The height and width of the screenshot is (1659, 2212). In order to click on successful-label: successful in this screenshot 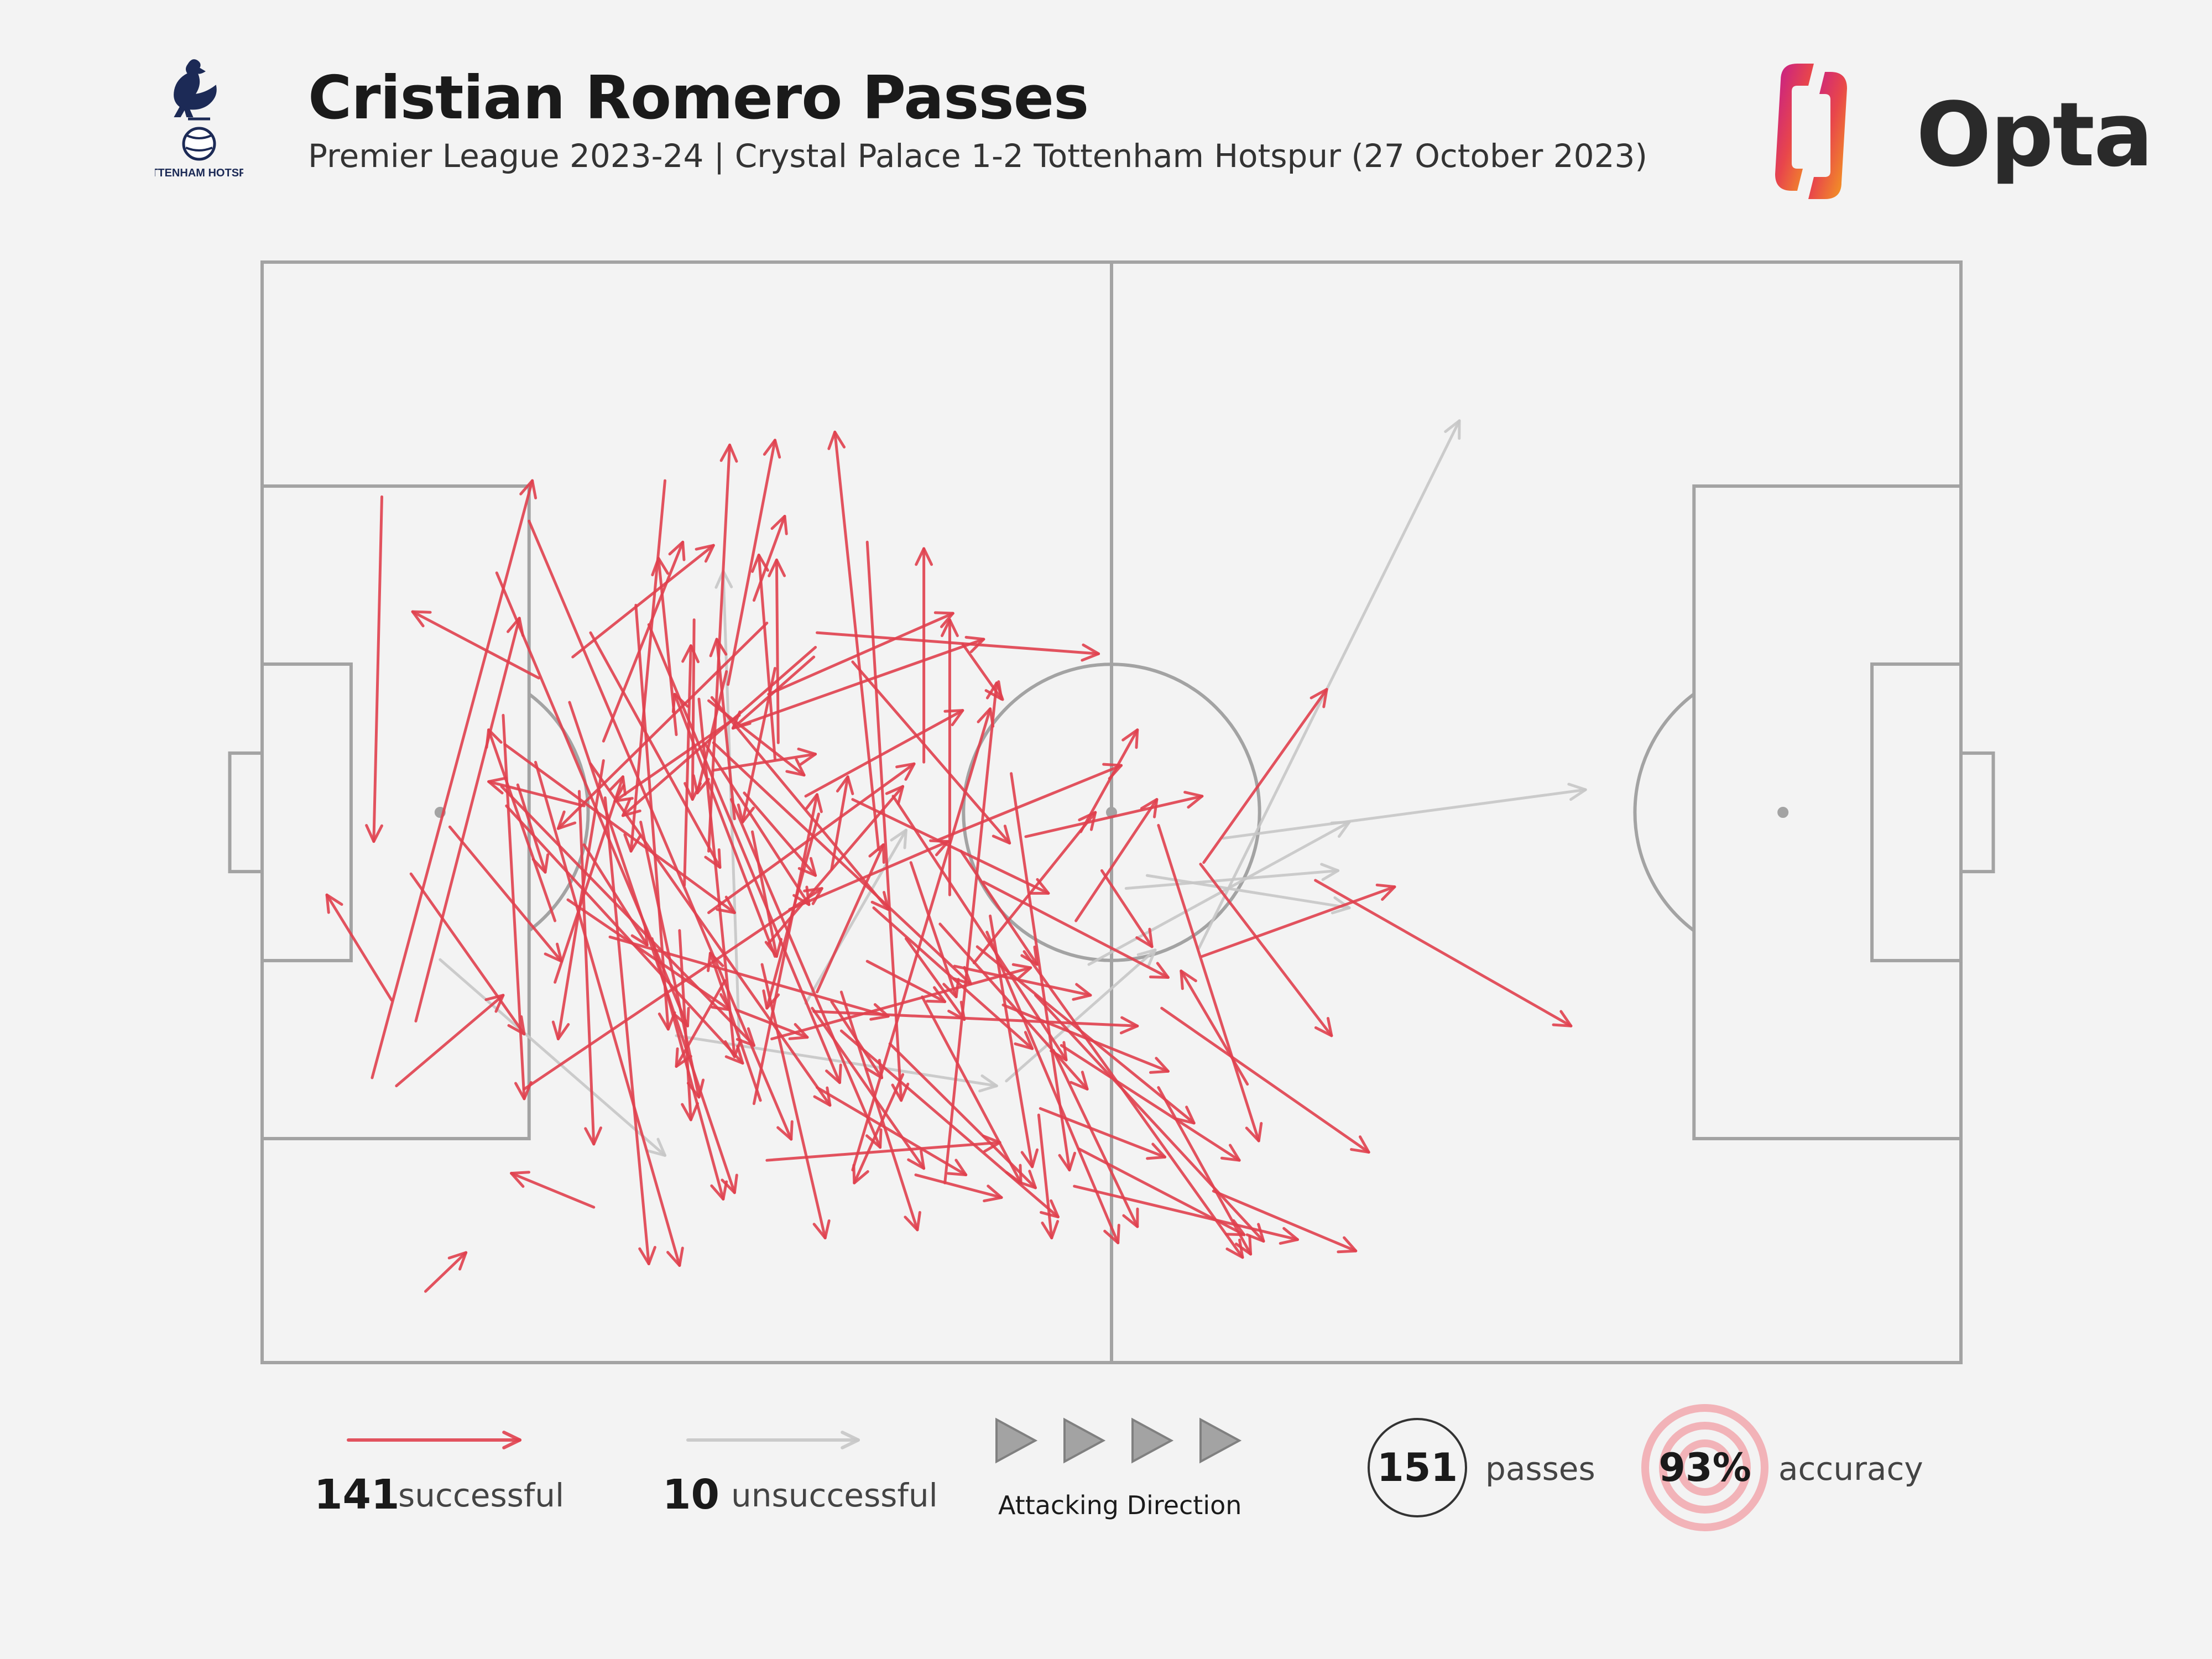, I will do `click(482, 1496)`.